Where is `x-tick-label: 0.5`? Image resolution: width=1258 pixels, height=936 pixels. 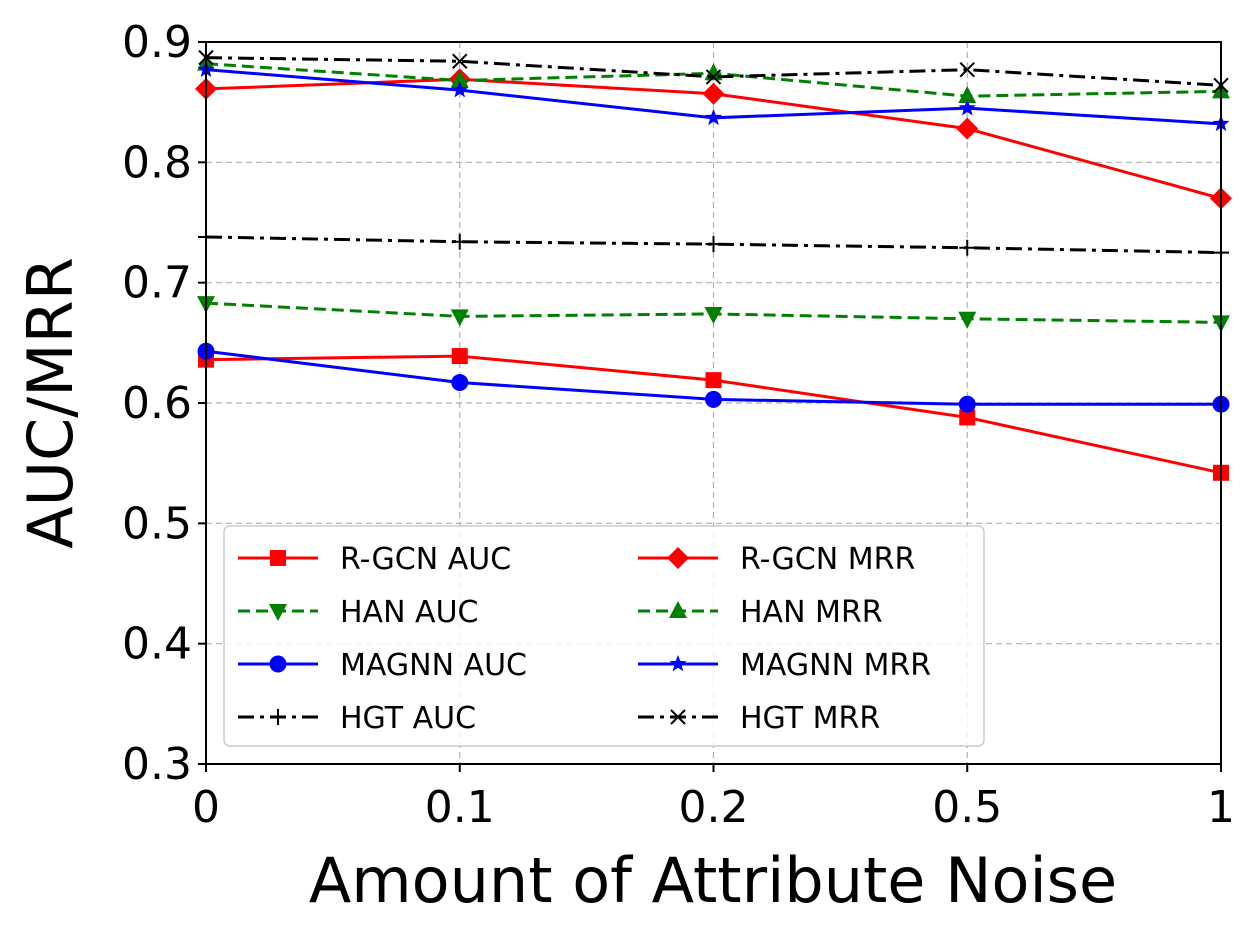
x-tick-label: 0.5 is located at coordinates (967, 807).